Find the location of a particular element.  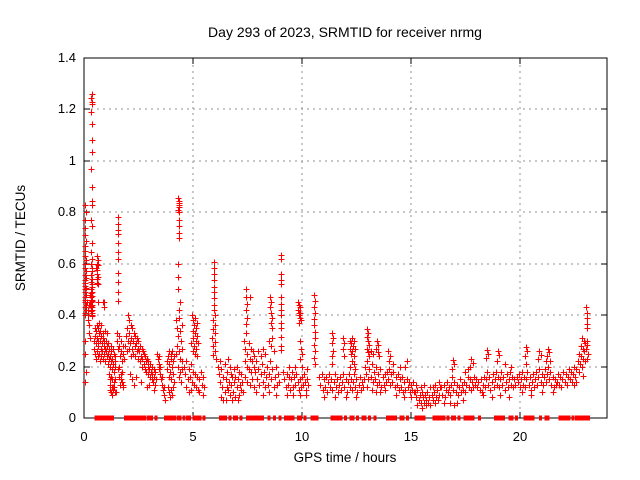

x-tick-labels: 0 5 10 15 20 is located at coordinates (303, 436).